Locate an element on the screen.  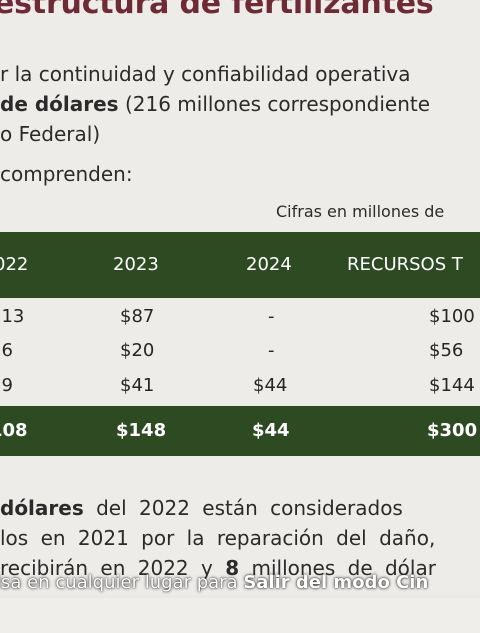
header-2022: 022 is located at coordinates (14, 264).